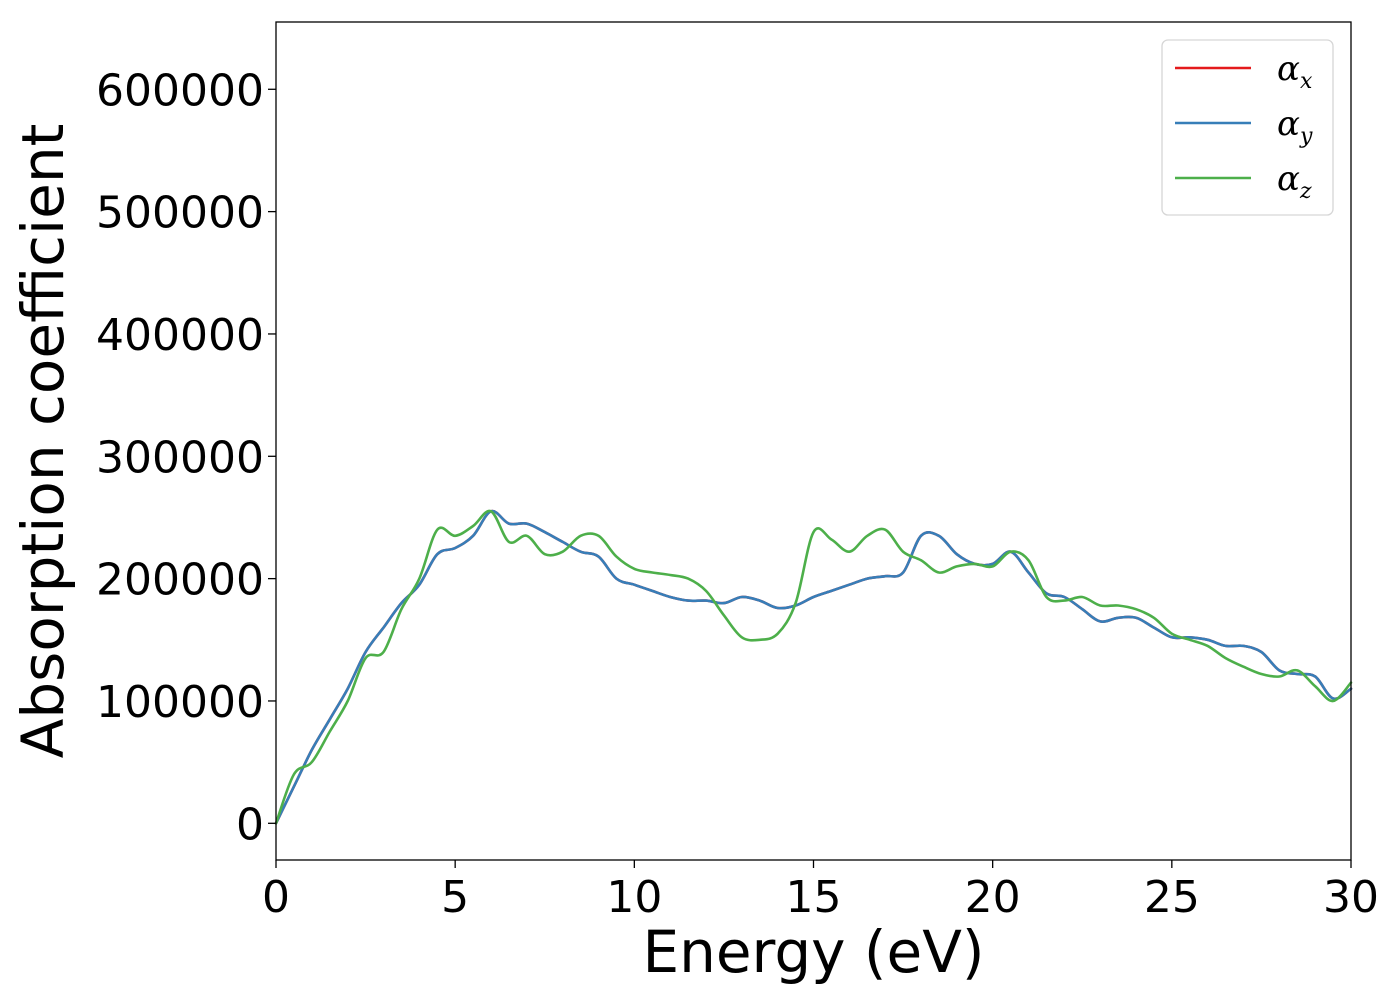 This screenshot has height=1000, width=1400. What do you see at coordinates (180, 457) in the screenshot?
I see `y-tick-label: 300000` at bounding box center [180, 457].